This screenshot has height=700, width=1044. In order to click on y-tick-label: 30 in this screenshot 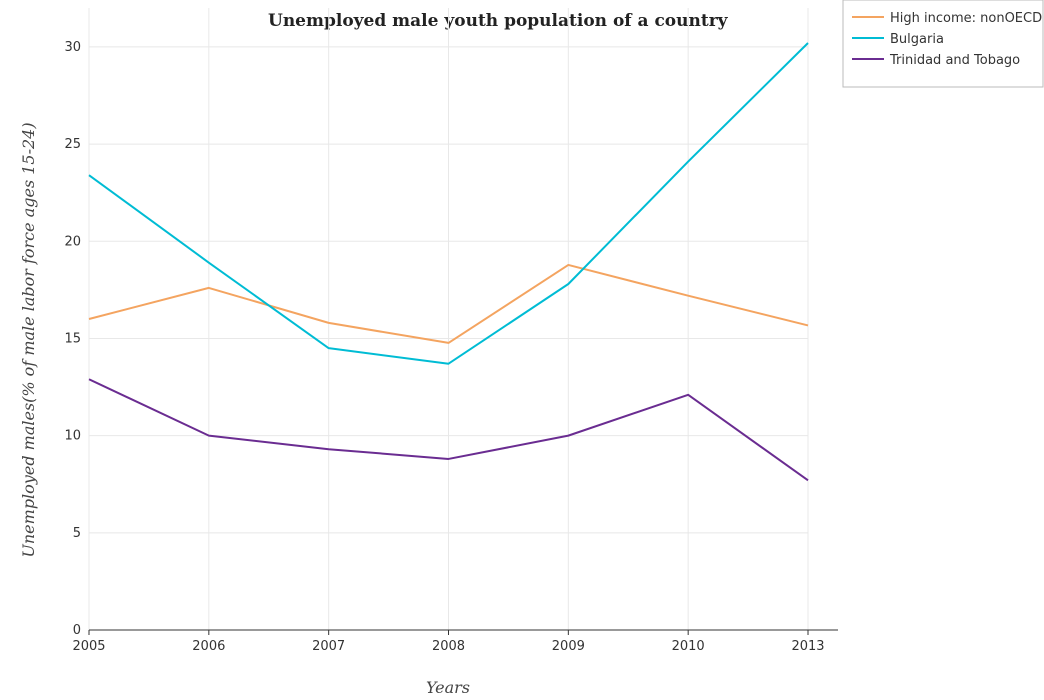, I will do `click(72, 47)`.